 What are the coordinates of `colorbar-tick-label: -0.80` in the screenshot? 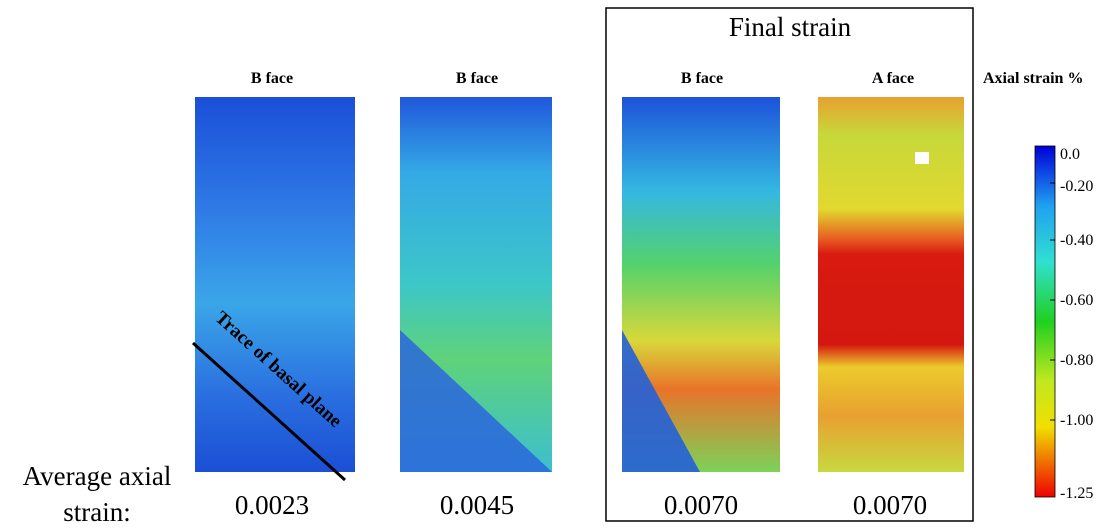 It's located at (1077, 360).